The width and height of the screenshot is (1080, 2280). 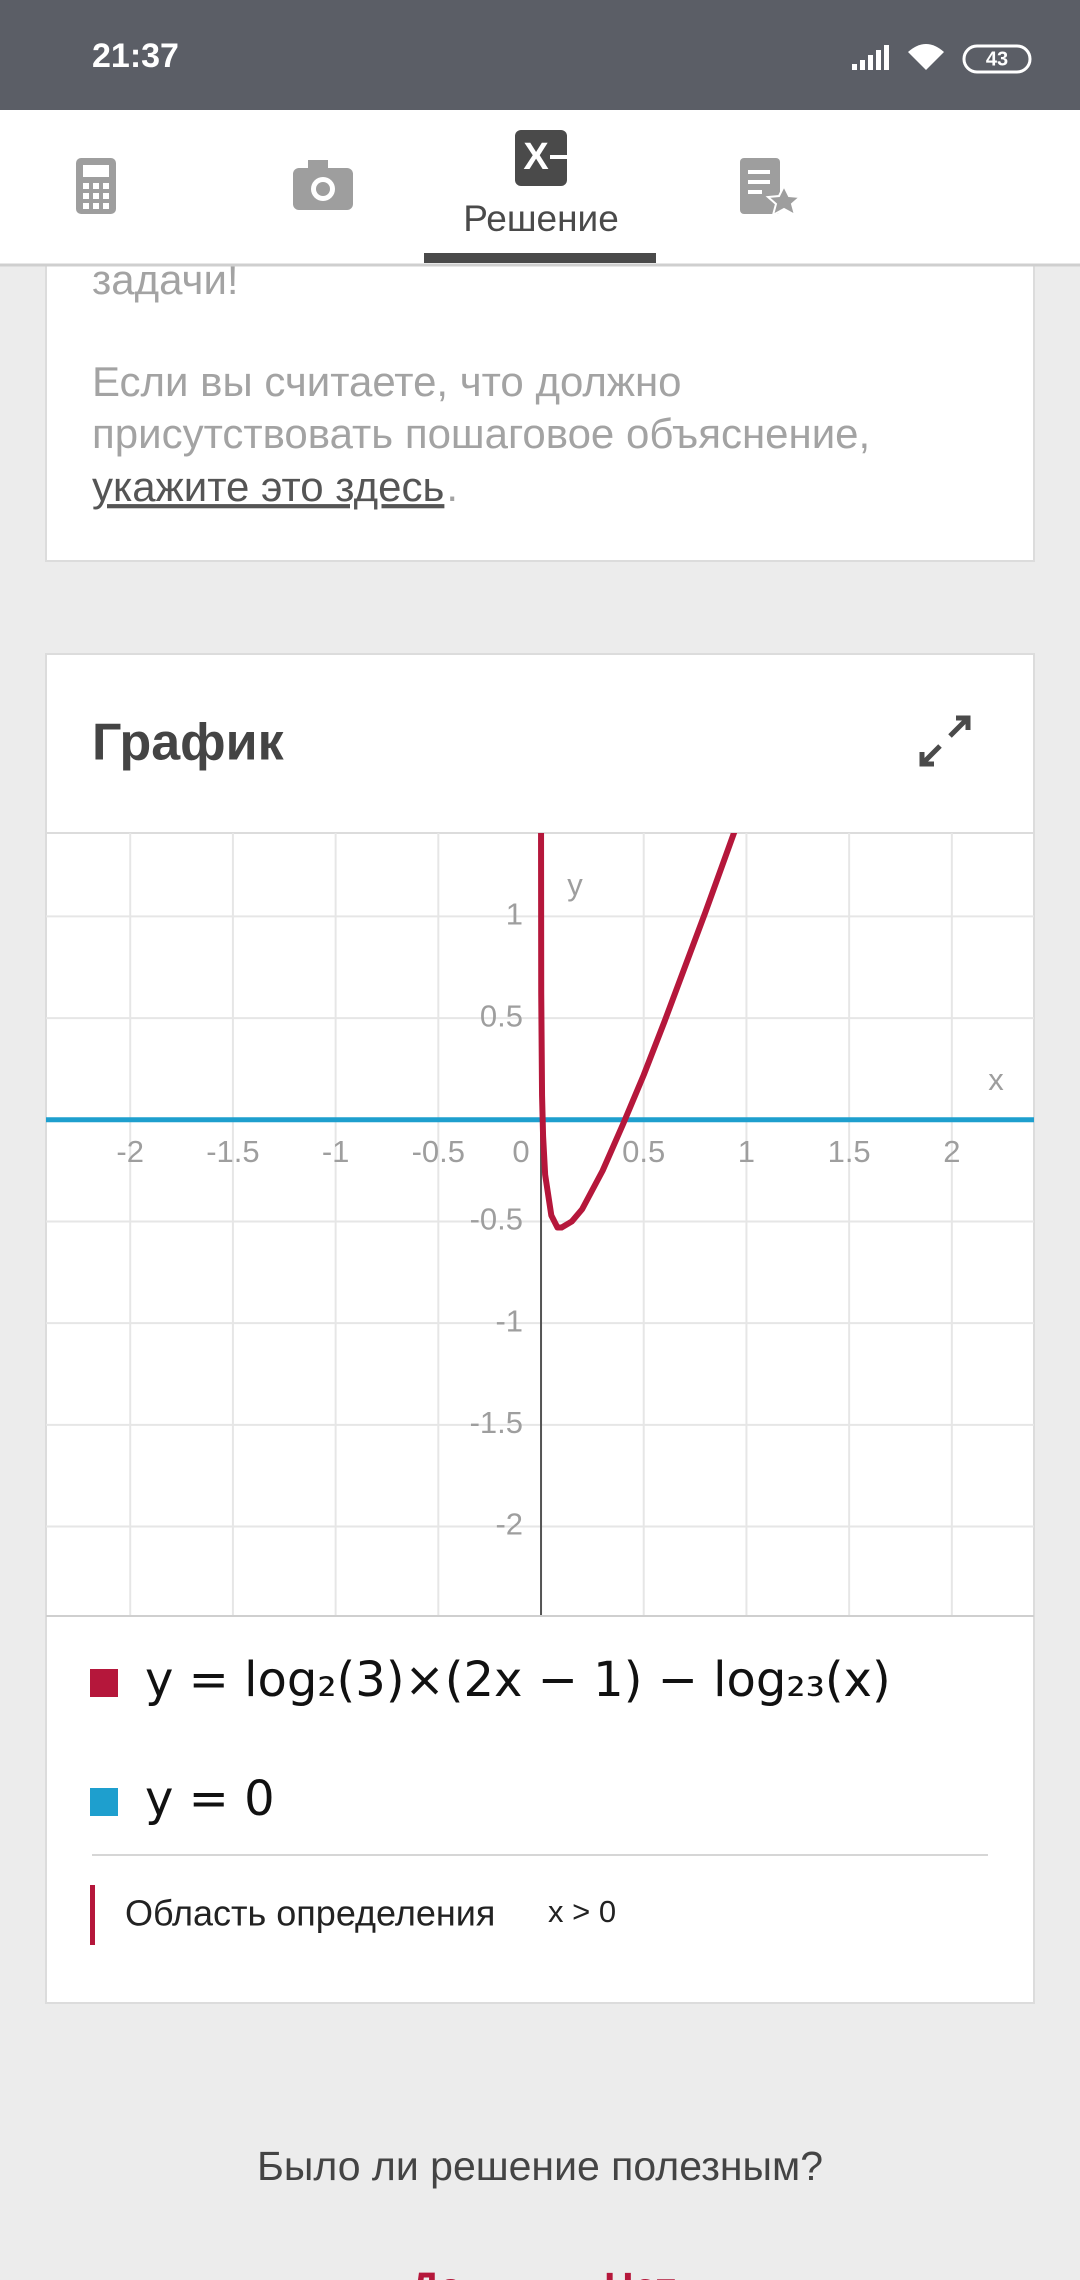 What do you see at coordinates (514, 914) in the screenshot?
I see `y-tick-label: 1` at bounding box center [514, 914].